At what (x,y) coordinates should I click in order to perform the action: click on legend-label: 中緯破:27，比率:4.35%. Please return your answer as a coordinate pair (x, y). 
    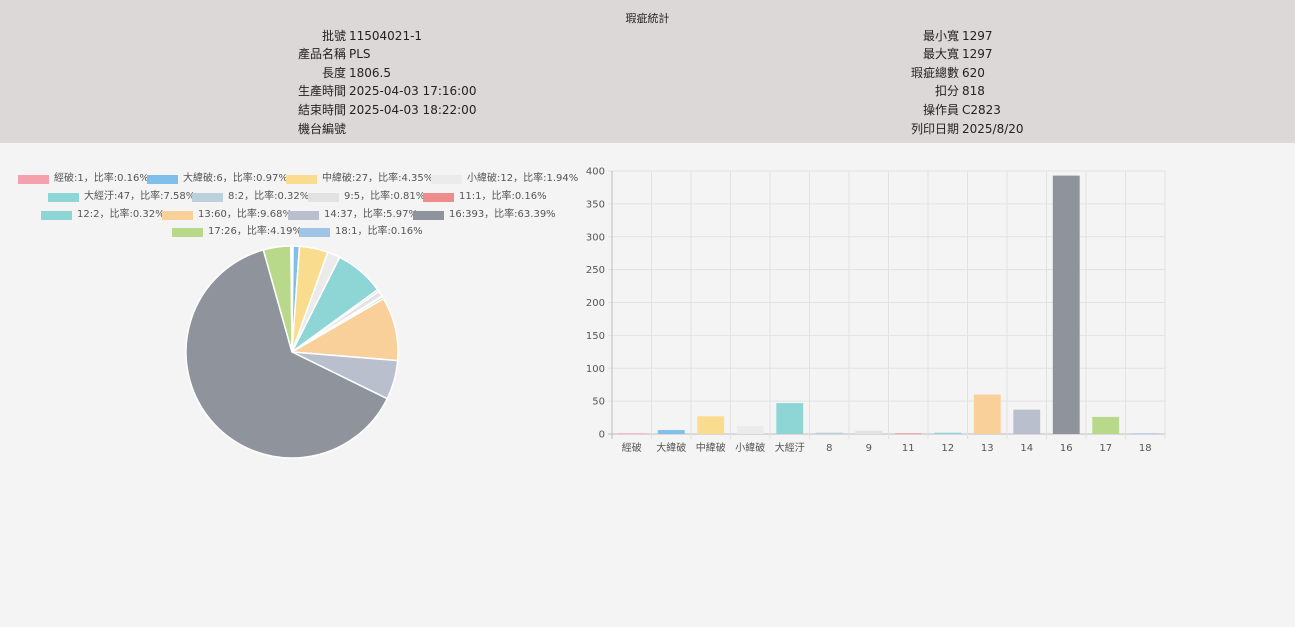
    Looking at the image, I should click on (378, 178).